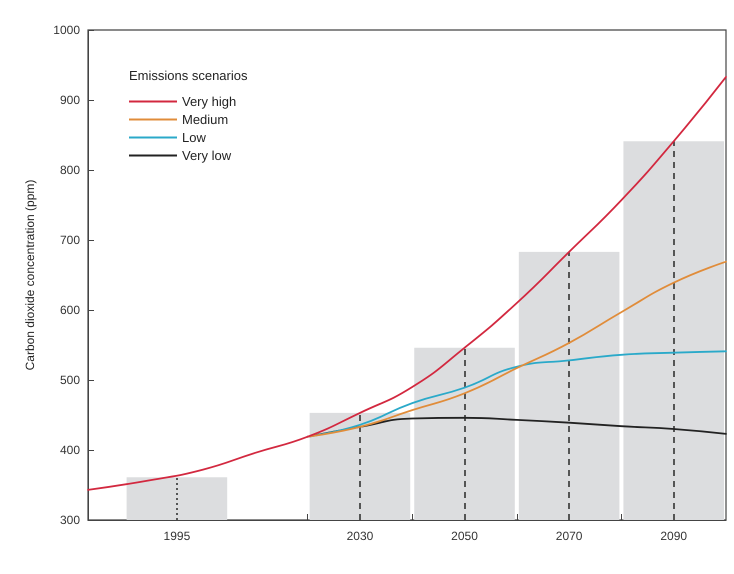 This screenshot has width=734, height=574. What do you see at coordinates (70, 380) in the screenshot?
I see `y-tick-label: 500` at bounding box center [70, 380].